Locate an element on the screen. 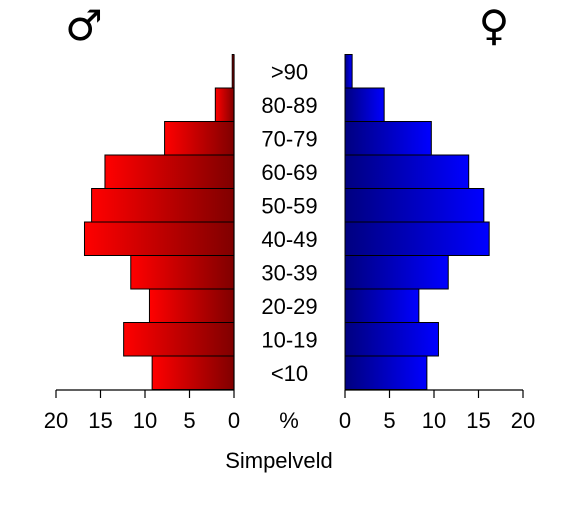 The height and width of the screenshot is (512, 579). male-axis-ticks: 0 5 10 15 20 is located at coordinates (142, 411).